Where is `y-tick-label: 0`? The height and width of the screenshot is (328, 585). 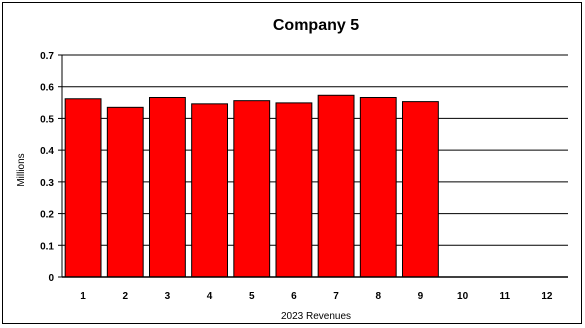
y-tick-label: 0 is located at coordinates (51, 278).